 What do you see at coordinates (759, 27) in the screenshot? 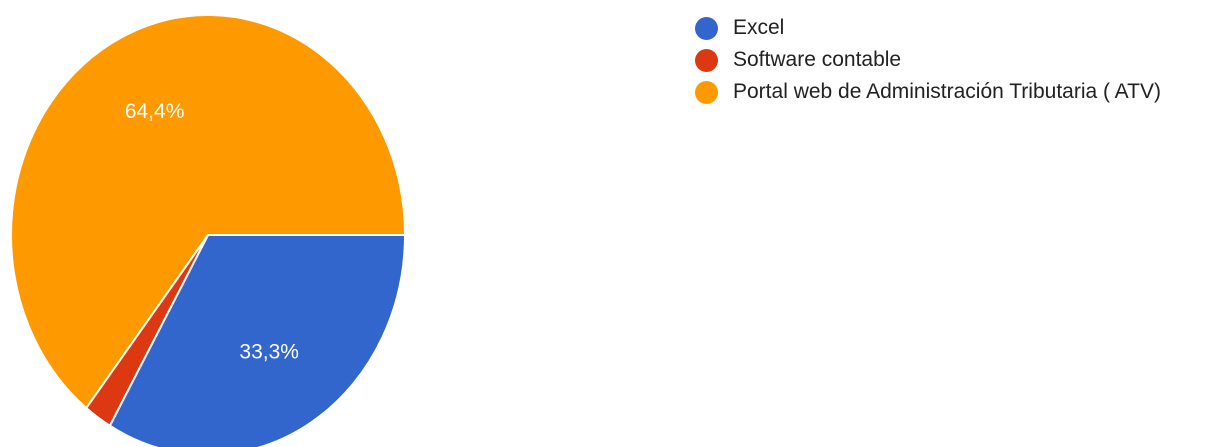
I see `legend-label: Excel` at bounding box center [759, 27].